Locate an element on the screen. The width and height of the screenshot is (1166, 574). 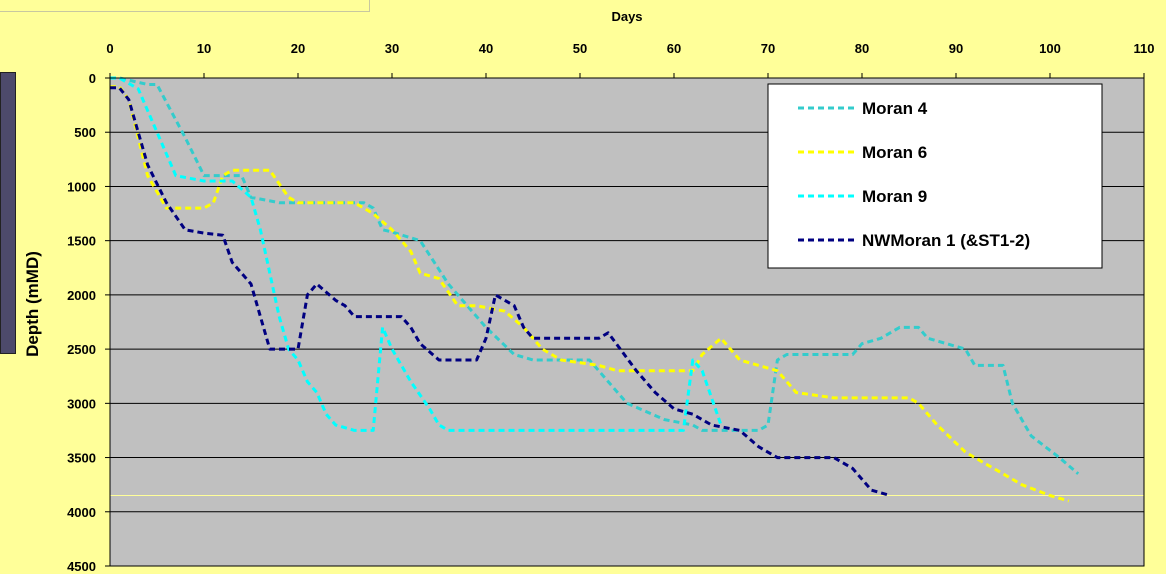
legend-box is located at coordinates (935, 176).